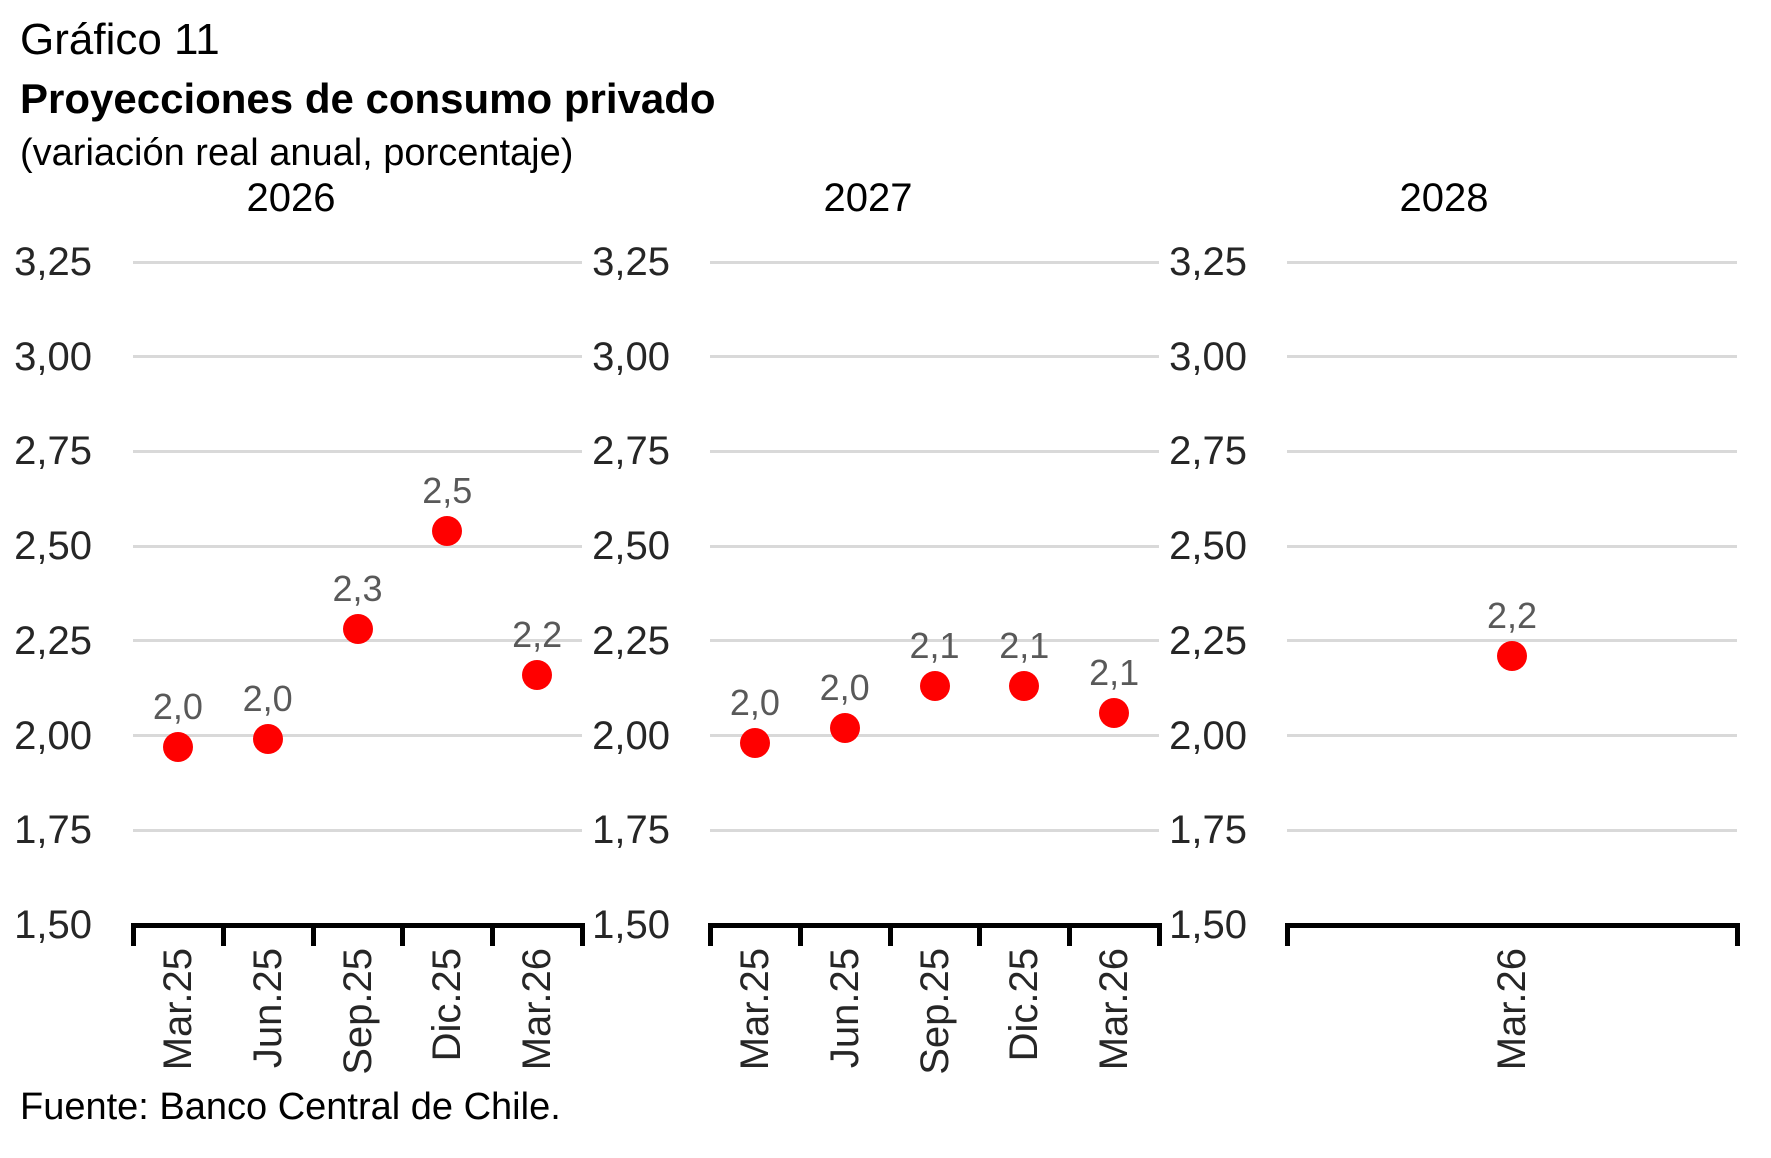 Image resolution: width=1771 pixels, height=1158 pixels. I want to click on chart-title: Proyecciones de consumo privado, so click(368, 98).